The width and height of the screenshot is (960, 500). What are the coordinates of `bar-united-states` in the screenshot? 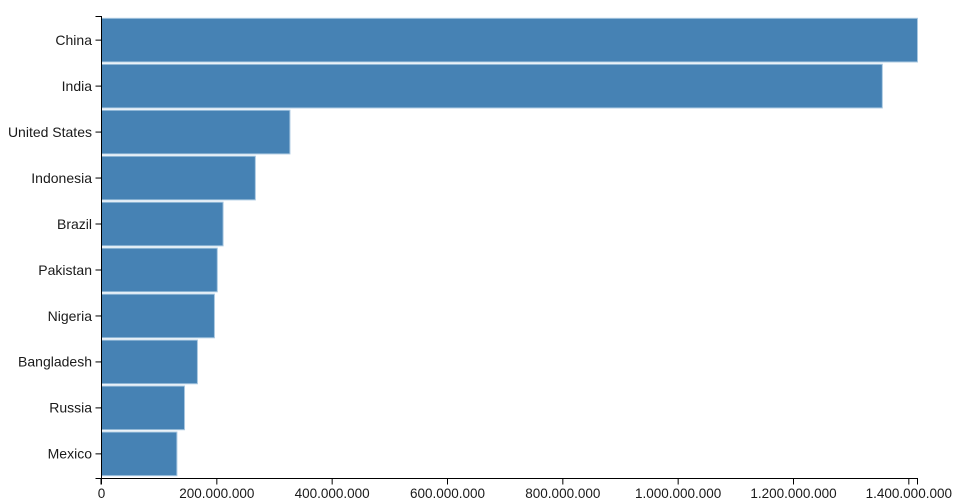 It's located at (196, 132).